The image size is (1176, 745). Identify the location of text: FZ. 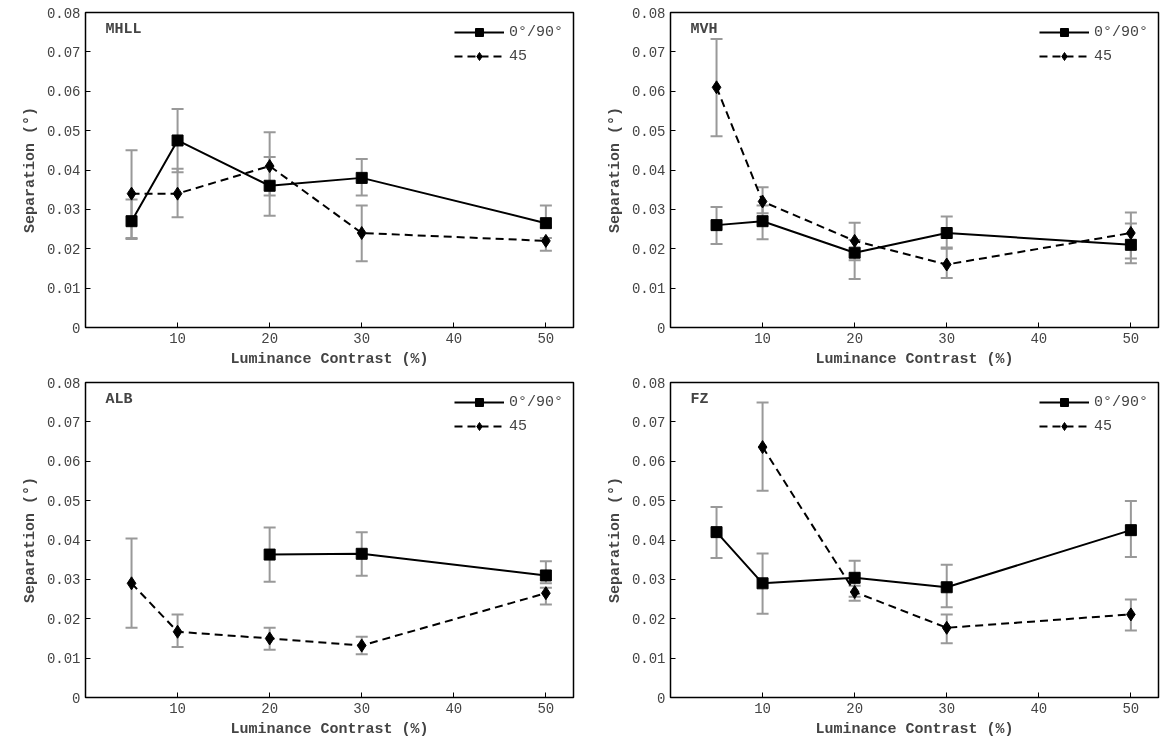
(699, 399).